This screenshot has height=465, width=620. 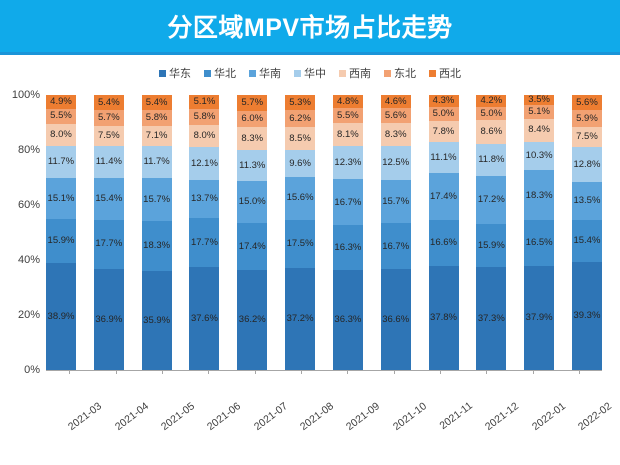 I want to click on bar-segment-华中: 11.4%, so click(x=108, y=162).